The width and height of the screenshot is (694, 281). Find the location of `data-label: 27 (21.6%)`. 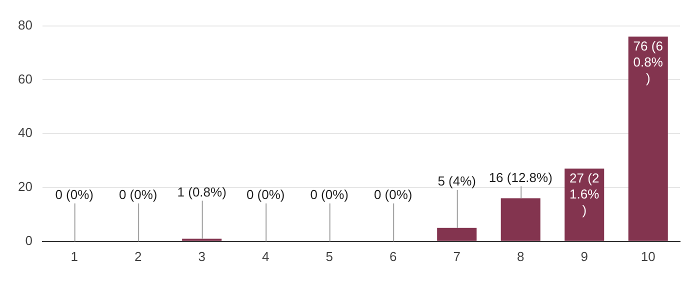

data-label: 27 (21.6%) is located at coordinates (585, 194).